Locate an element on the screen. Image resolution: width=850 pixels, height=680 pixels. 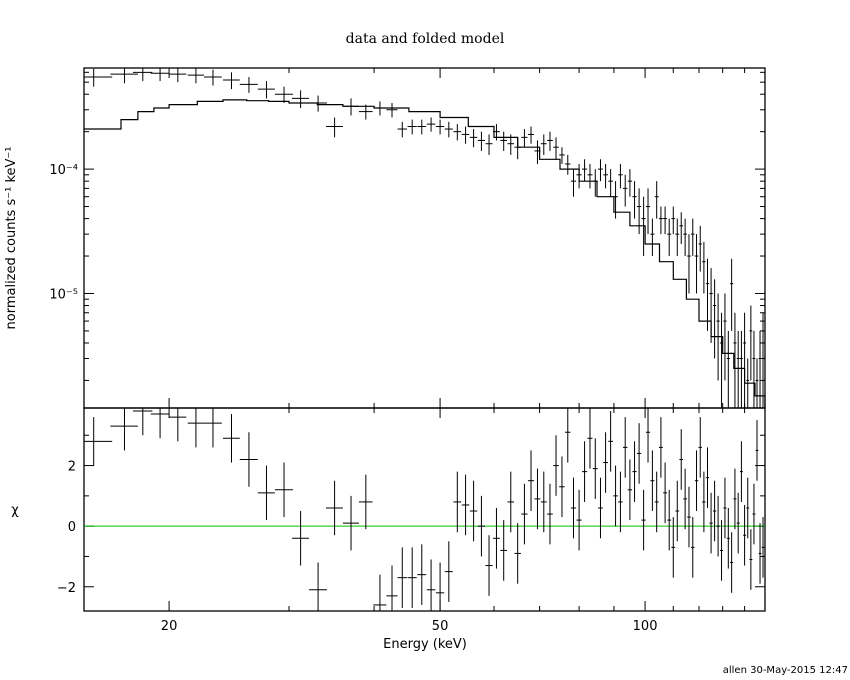
y-tick-label: 0 is located at coordinates (72, 527).